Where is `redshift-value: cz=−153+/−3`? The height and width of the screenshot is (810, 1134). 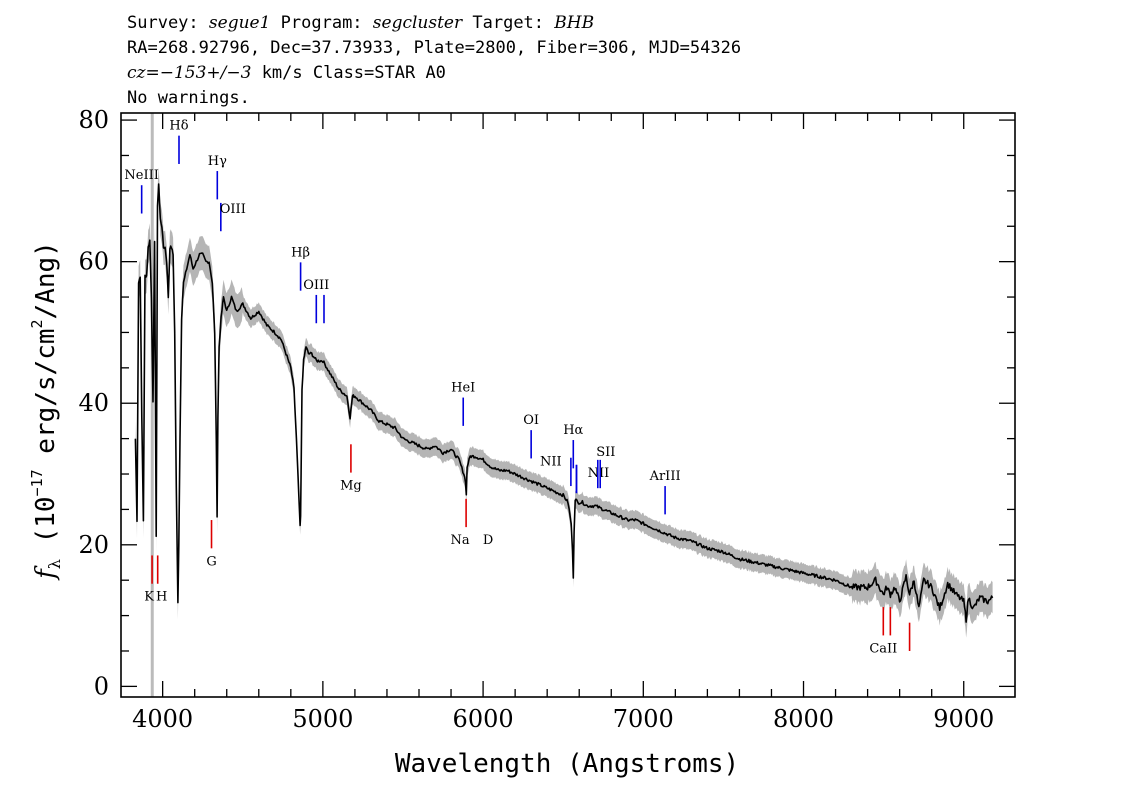 redshift-value: cz=−153+/−3 is located at coordinates (189, 73).